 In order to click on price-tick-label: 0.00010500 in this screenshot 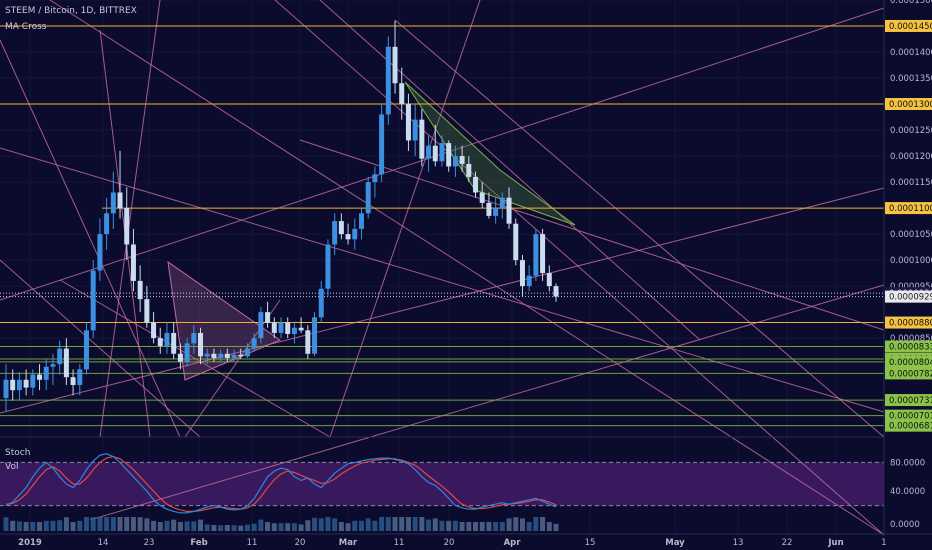, I will do `click(911, 235)`.